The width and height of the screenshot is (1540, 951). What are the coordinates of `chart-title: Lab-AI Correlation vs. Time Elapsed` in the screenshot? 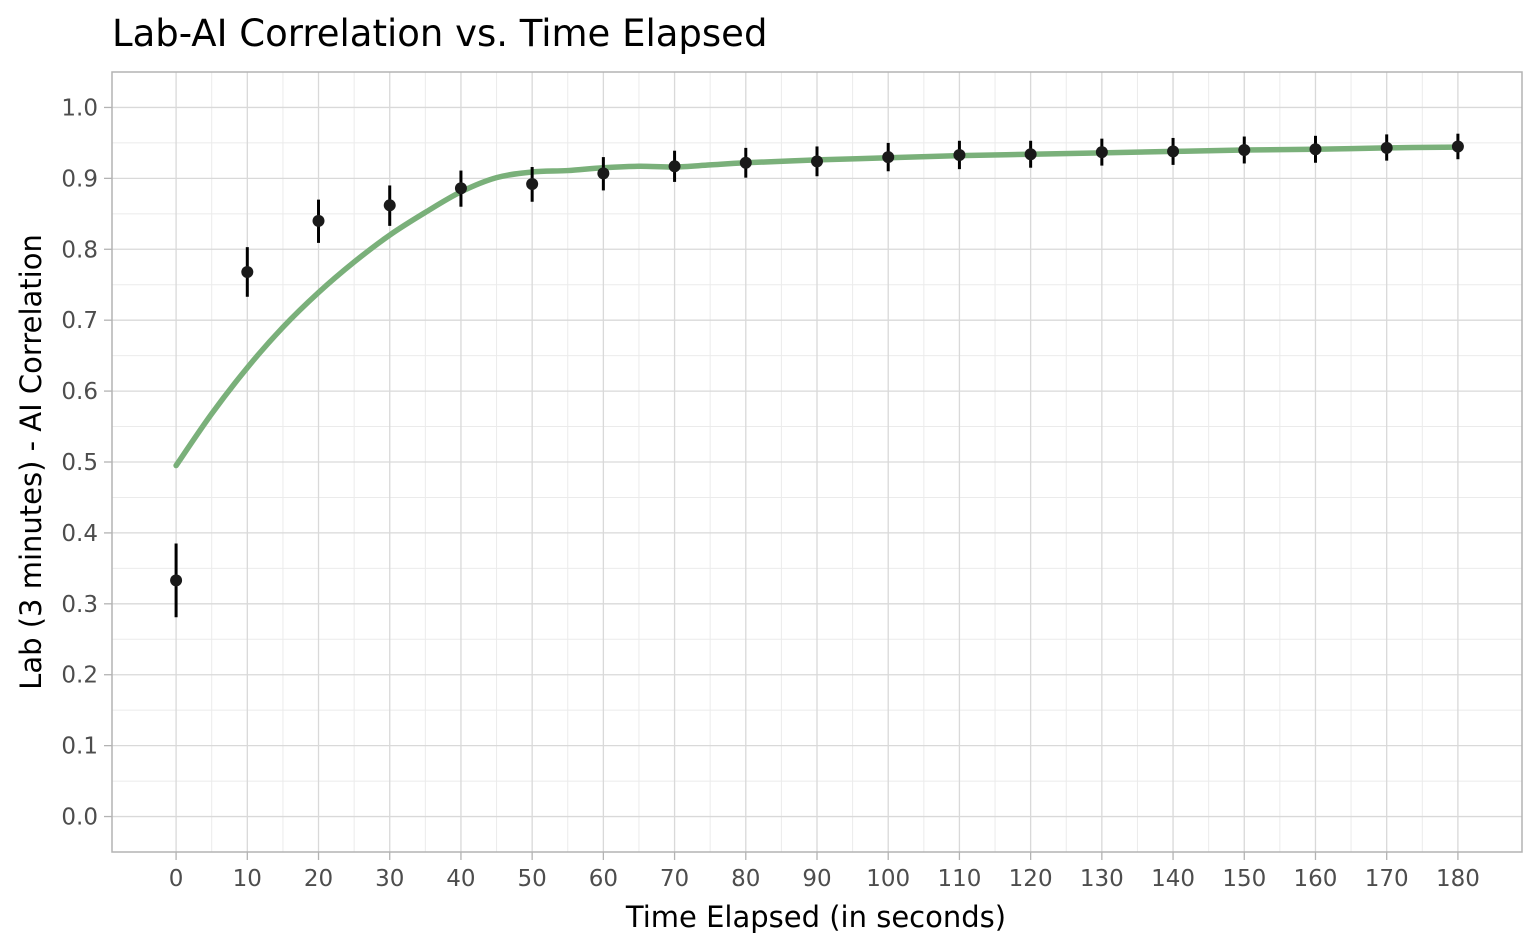 It's located at (439, 33).